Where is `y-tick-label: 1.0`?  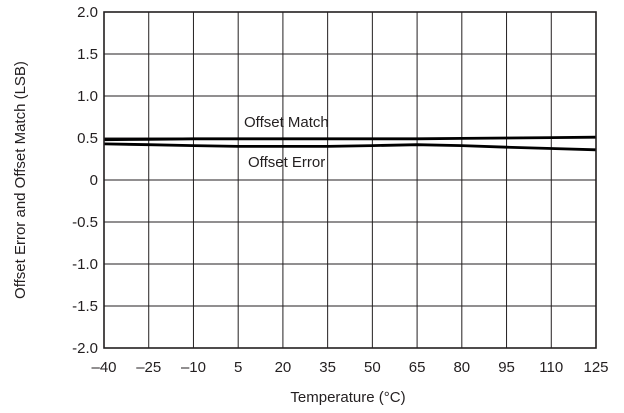
y-tick-label: 1.0 is located at coordinates (87, 96).